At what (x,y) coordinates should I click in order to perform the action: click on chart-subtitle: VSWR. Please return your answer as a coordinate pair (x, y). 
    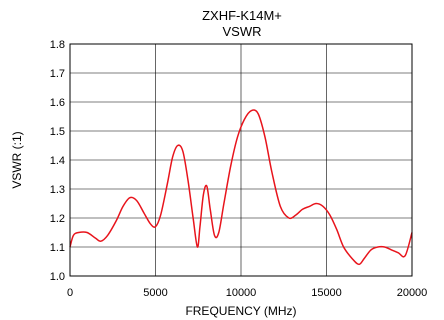
    Looking at the image, I should click on (242, 31).